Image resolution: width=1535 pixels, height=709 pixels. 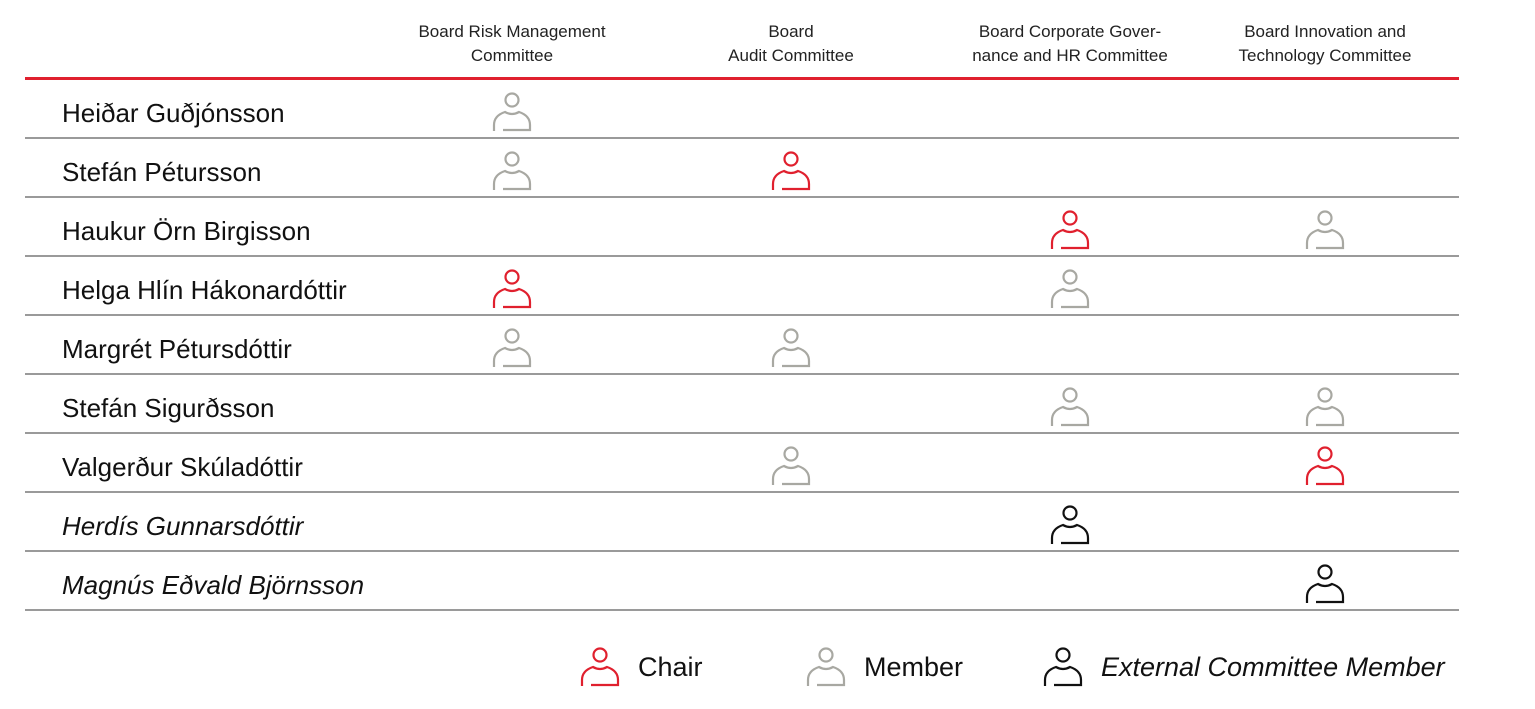 What do you see at coordinates (742, 286) in the screenshot?
I see `table-row: Helga Hlín Hákonardóttir` at bounding box center [742, 286].